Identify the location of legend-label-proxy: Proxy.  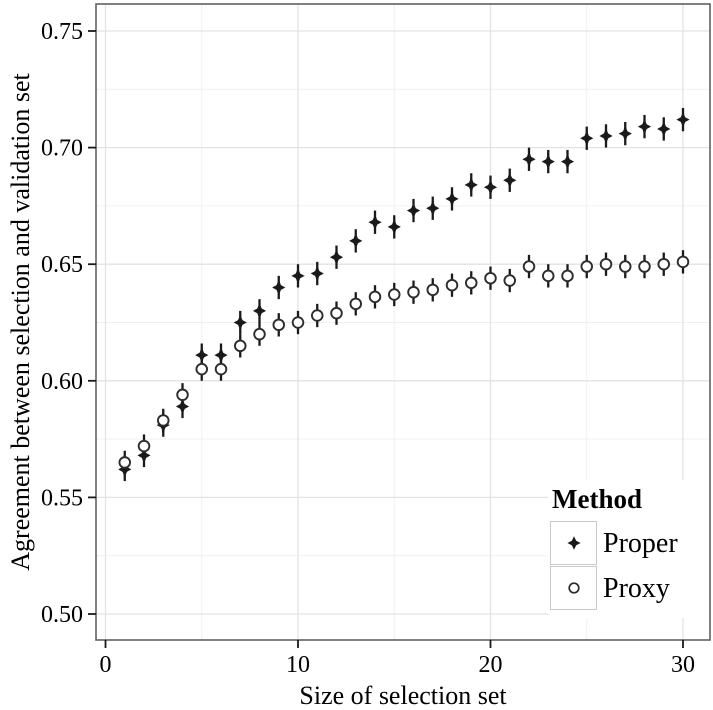
(636, 588).